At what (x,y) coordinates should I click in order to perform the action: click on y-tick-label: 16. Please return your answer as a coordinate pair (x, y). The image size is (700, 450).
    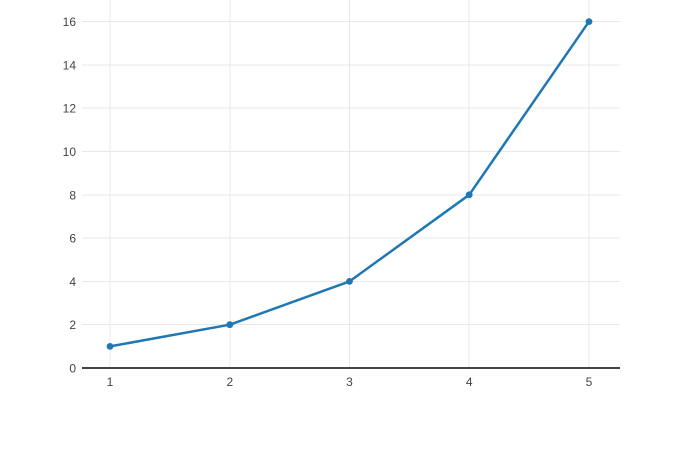
    Looking at the image, I should click on (70, 22).